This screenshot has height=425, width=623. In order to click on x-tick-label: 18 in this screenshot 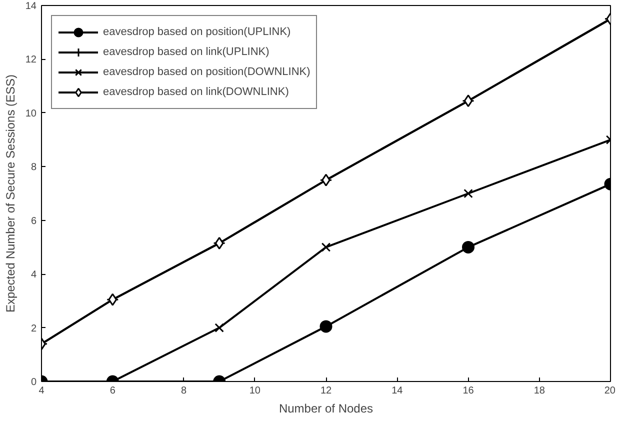, I will do `click(540, 391)`.